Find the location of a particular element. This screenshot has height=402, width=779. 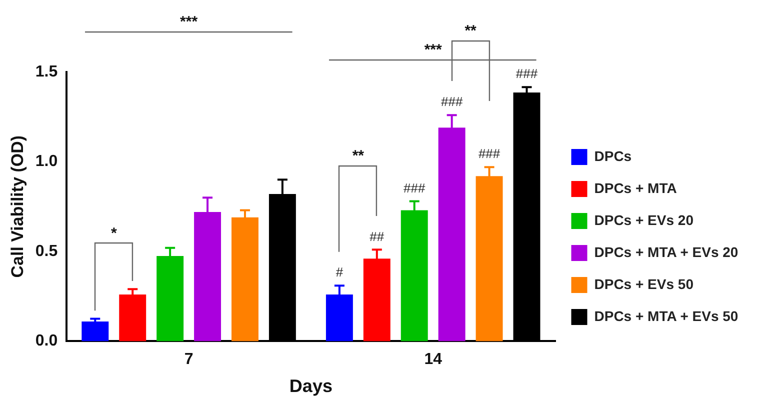

y-tick-label: 0.0 is located at coordinates (46, 341).